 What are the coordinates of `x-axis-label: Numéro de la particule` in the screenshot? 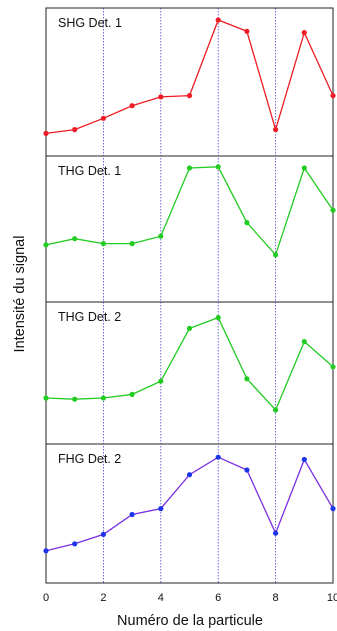 It's located at (190, 621).